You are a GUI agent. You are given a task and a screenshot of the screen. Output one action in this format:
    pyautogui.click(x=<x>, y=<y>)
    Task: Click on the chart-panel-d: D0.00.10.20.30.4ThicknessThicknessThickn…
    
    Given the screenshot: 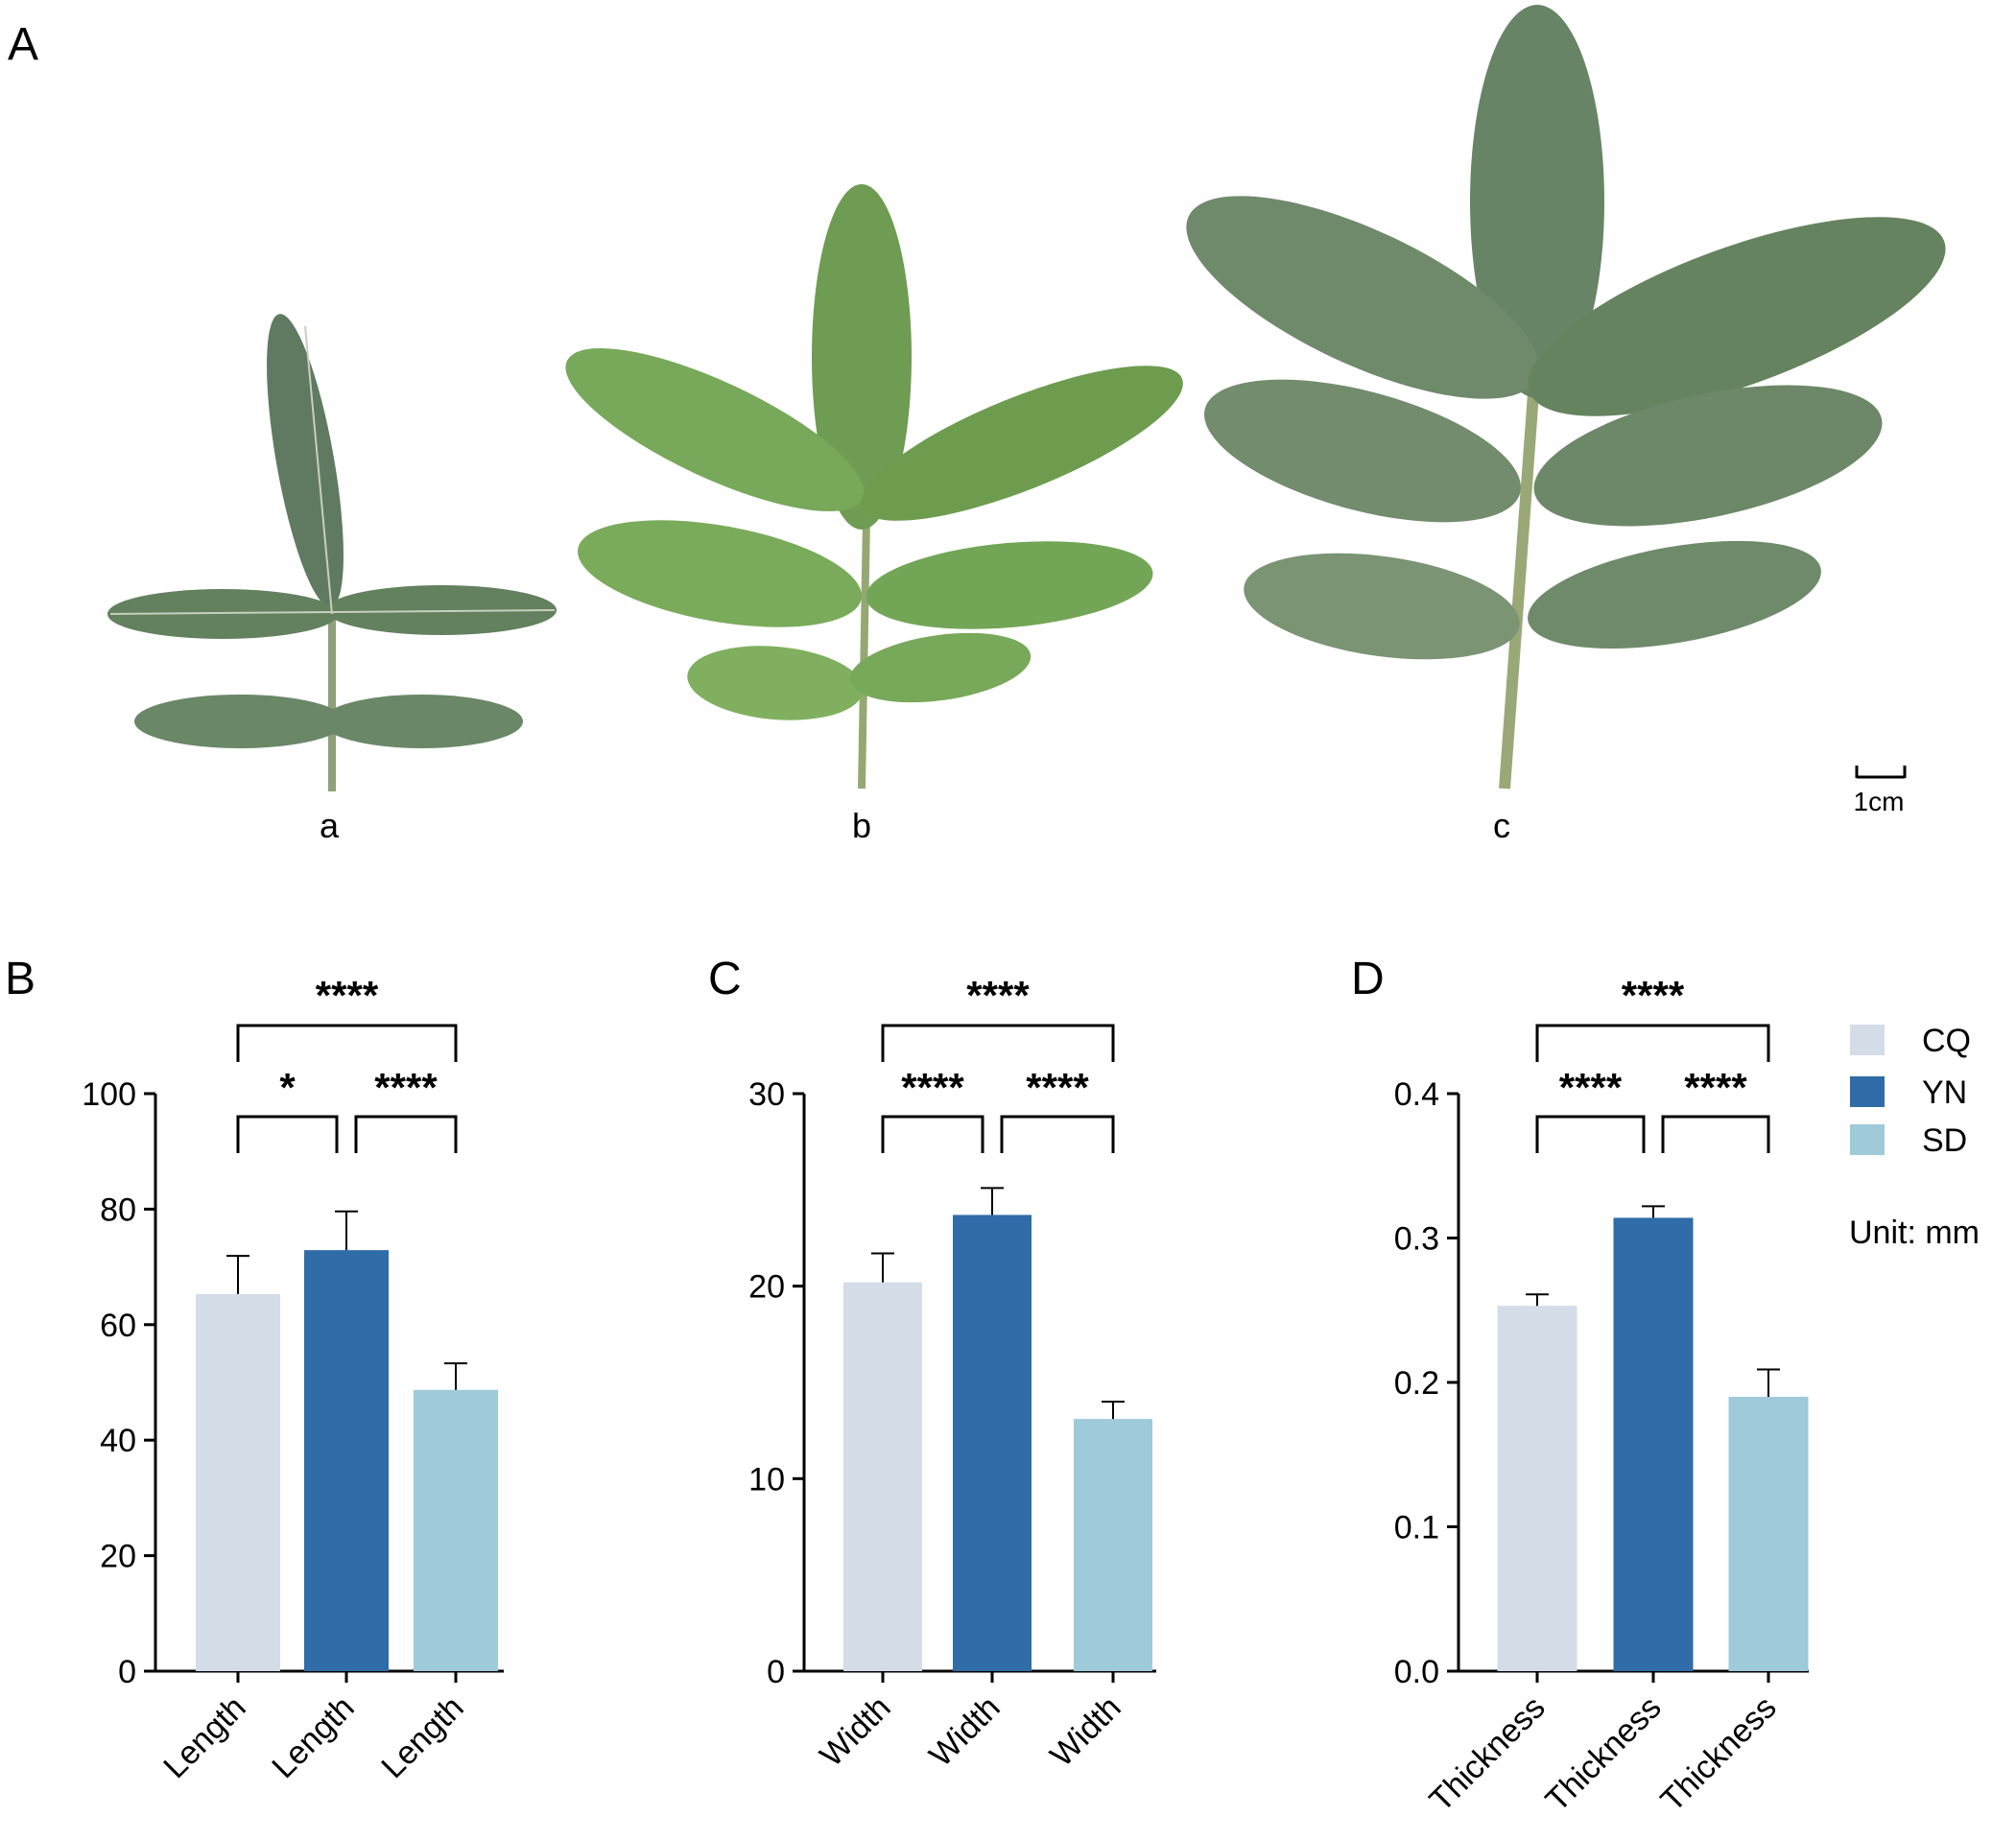 What is the action you would take?
    pyautogui.click(x=1580, y=1387)
    